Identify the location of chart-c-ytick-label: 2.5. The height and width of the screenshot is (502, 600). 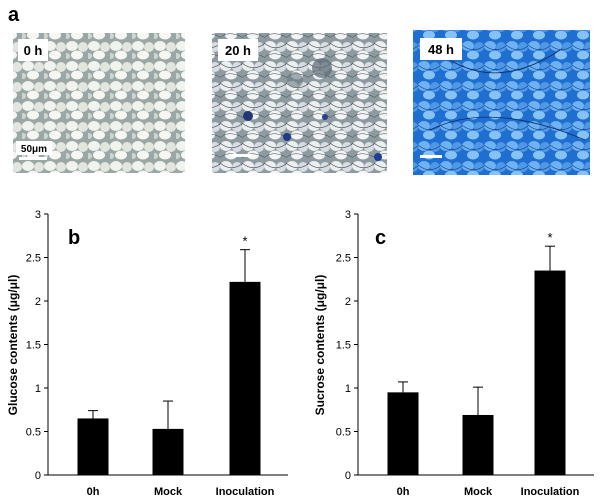
(343, 259).